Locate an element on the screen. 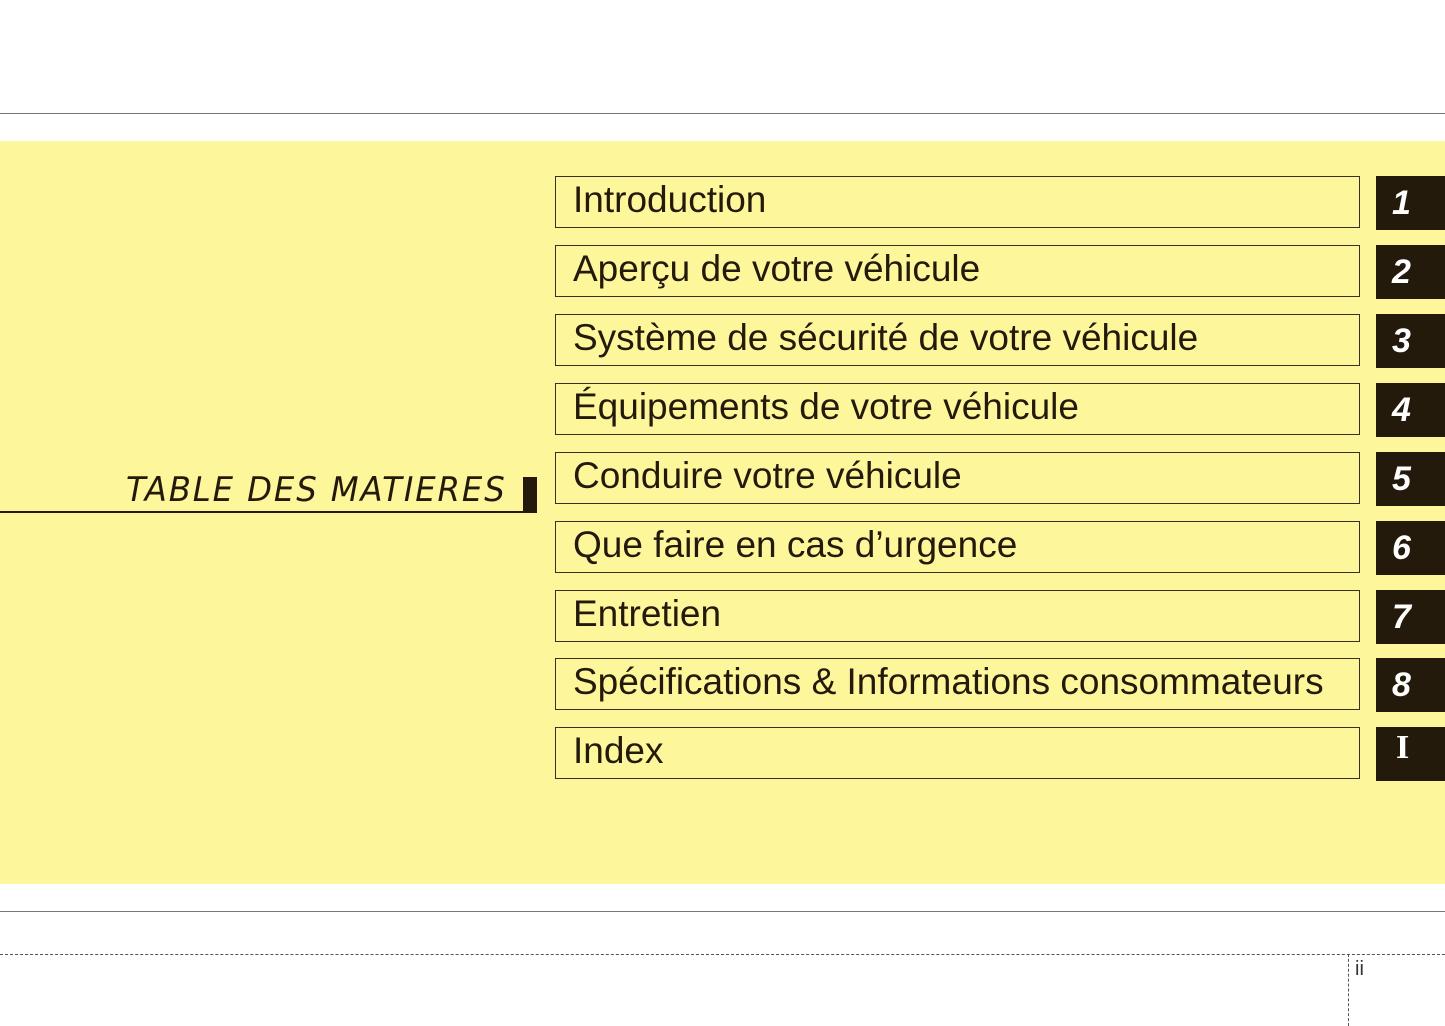 Image resolution: width=1445 pixels, height=1026 pixels. title-marker is located at coordinates (530, 495).